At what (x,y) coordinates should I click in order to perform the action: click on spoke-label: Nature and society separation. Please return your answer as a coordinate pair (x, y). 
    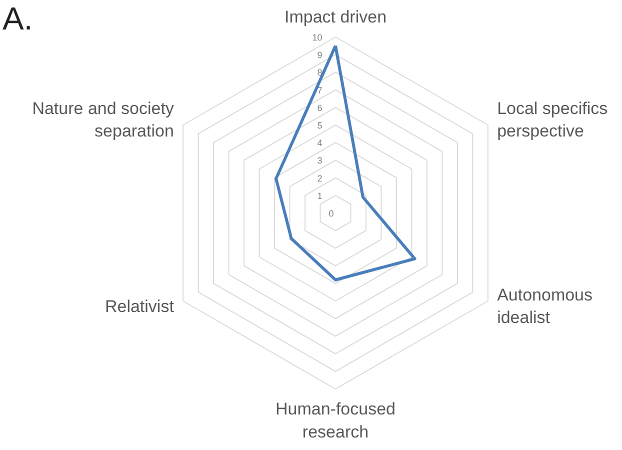
    Looking at the image, I should click on (103, 119).